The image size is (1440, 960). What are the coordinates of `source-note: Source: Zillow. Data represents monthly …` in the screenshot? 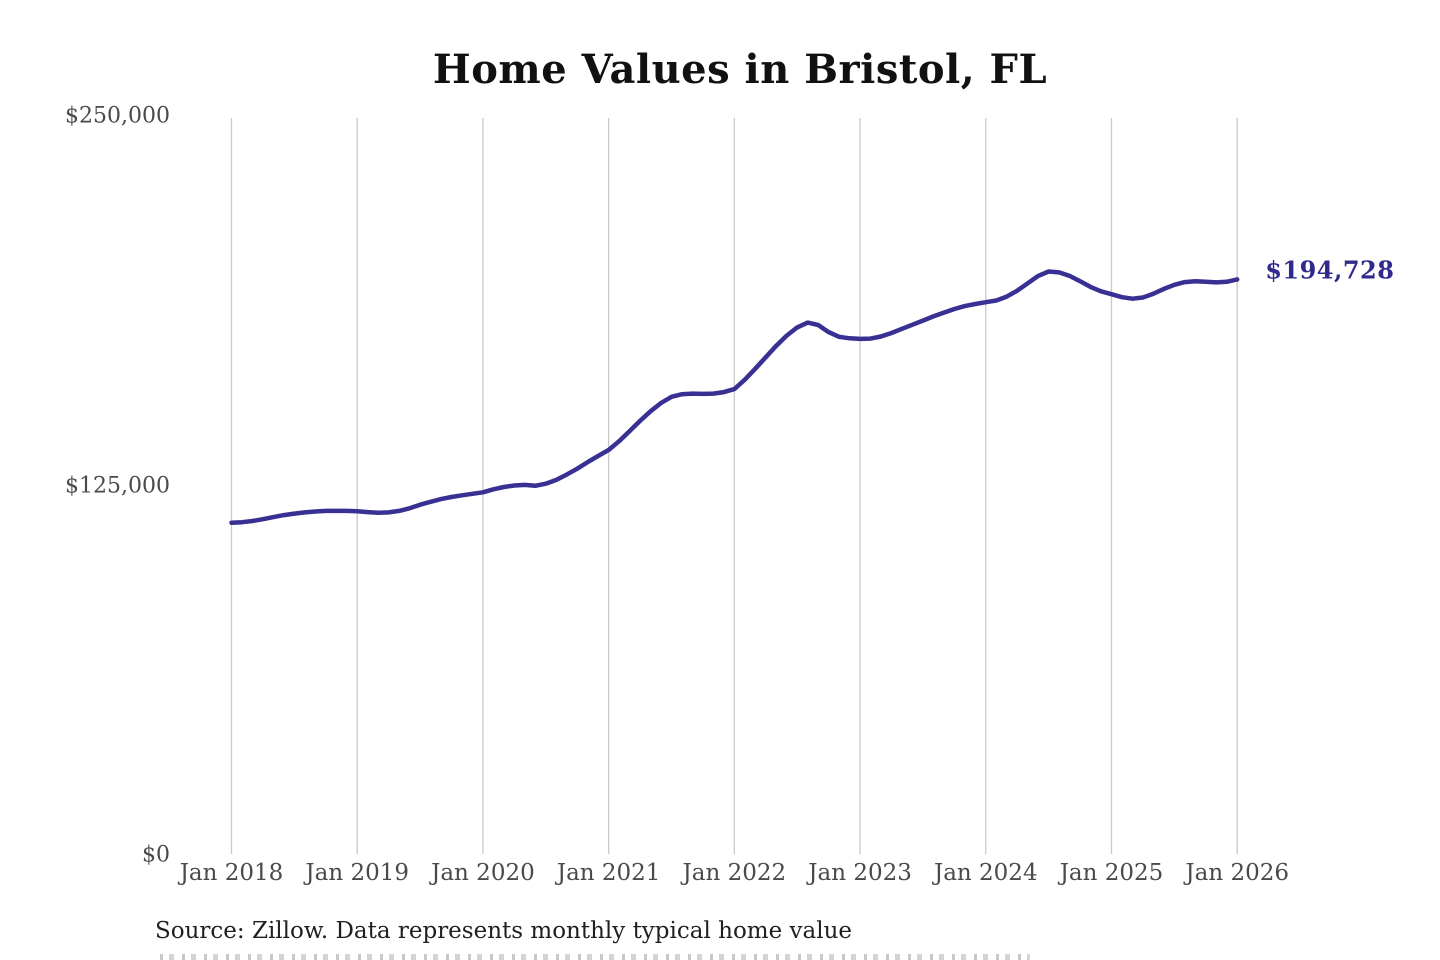 It's located at (504, 931).